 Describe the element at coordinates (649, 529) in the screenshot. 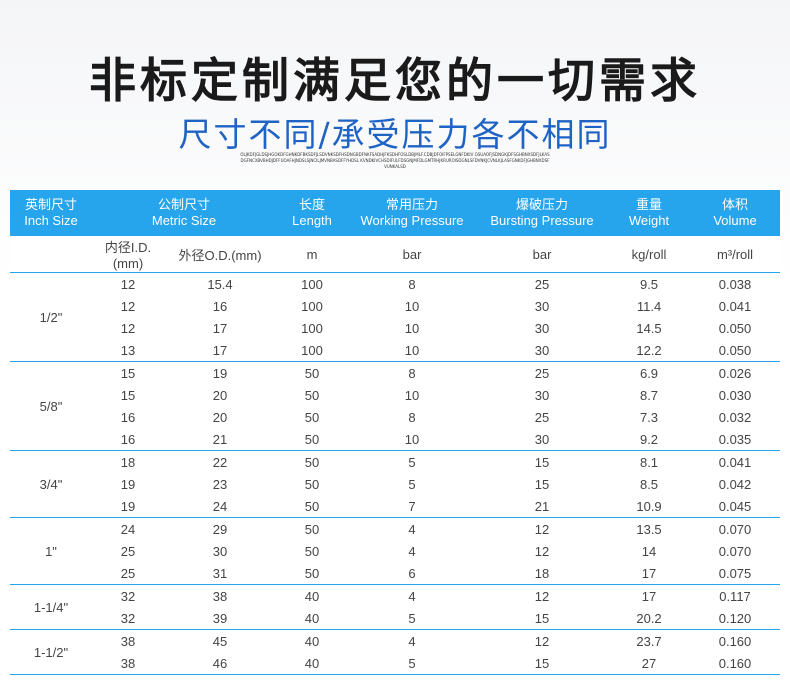

I see `table-cell: 13.5` at that location.